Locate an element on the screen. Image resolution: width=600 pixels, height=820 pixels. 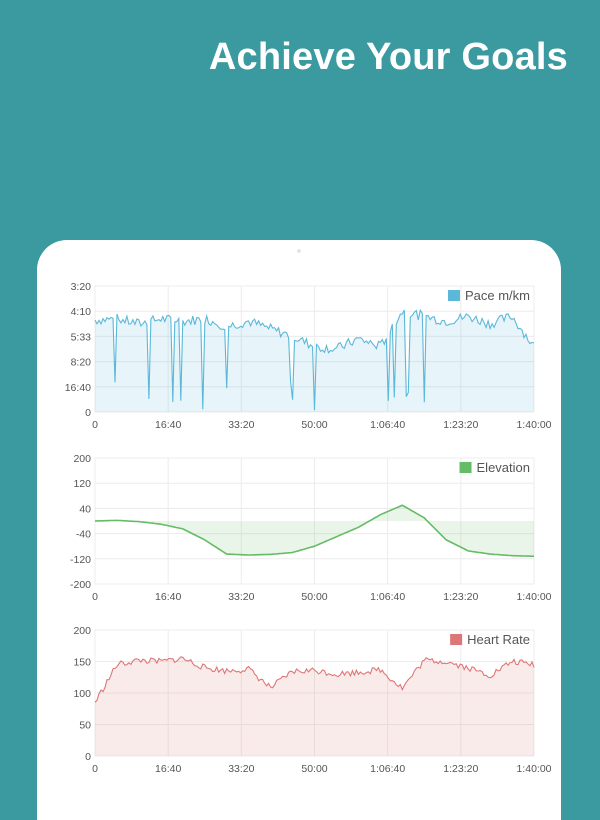
elevation-legend: Elevation is located at coordinates (494, 467).